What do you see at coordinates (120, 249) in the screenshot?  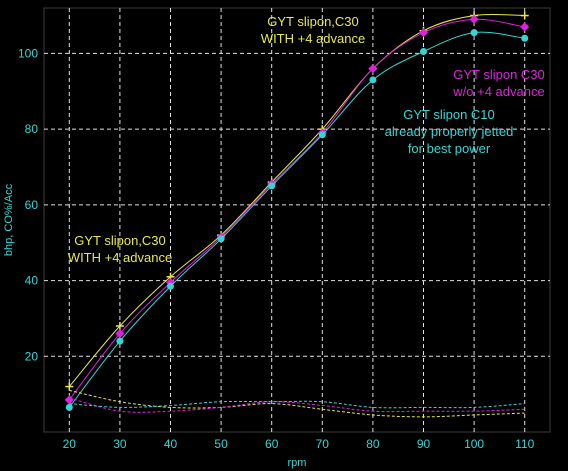 I see `annotation-3: GYT slipon,C30 WITH +4 advance` at bounding box center [120, 249].